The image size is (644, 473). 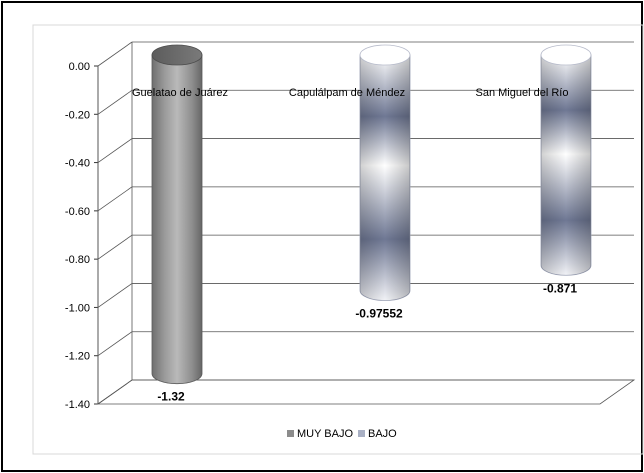 What do you see at coordinates (77, 115) in the screenshot?
I see `y-tick-label: -0.20` at bounding box center [77, 115].